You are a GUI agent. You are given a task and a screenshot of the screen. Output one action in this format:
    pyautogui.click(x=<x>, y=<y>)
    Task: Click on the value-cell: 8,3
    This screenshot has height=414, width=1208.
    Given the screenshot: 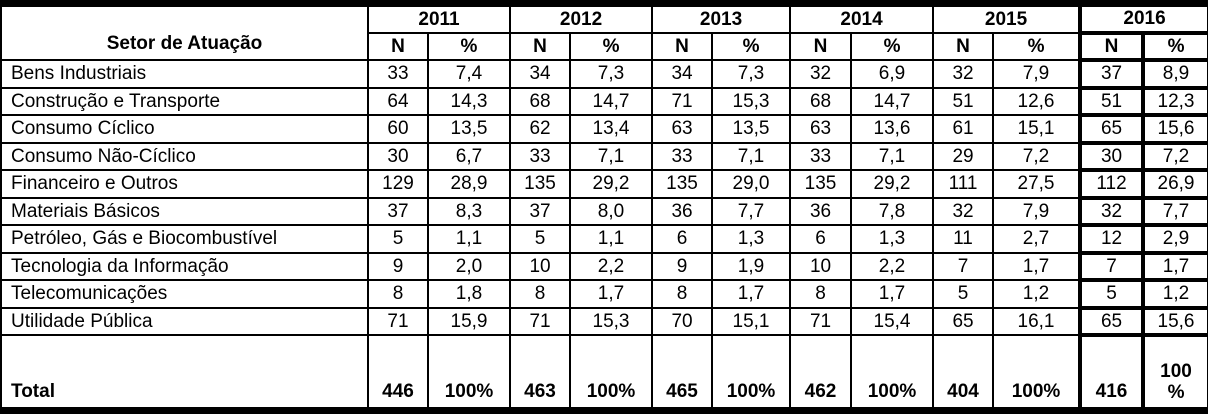 What is the action you would take?
    pyautogui.click(x=469, y=211)
    